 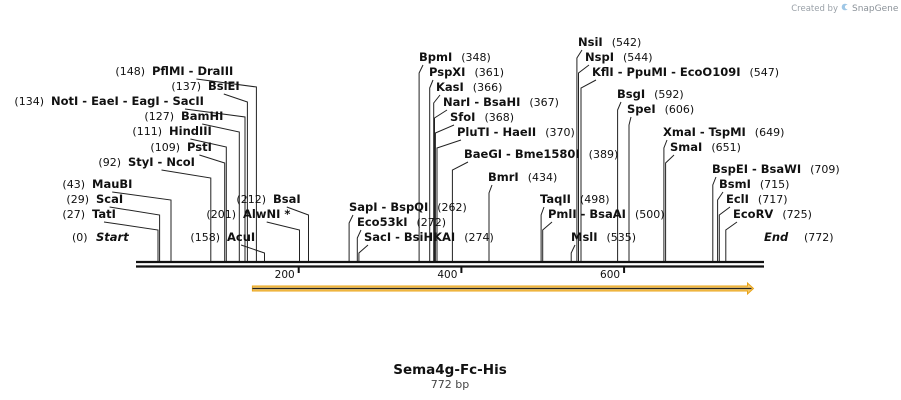 I want to click on site-pspxi: PspXI (361), so click(x=466, y=72).